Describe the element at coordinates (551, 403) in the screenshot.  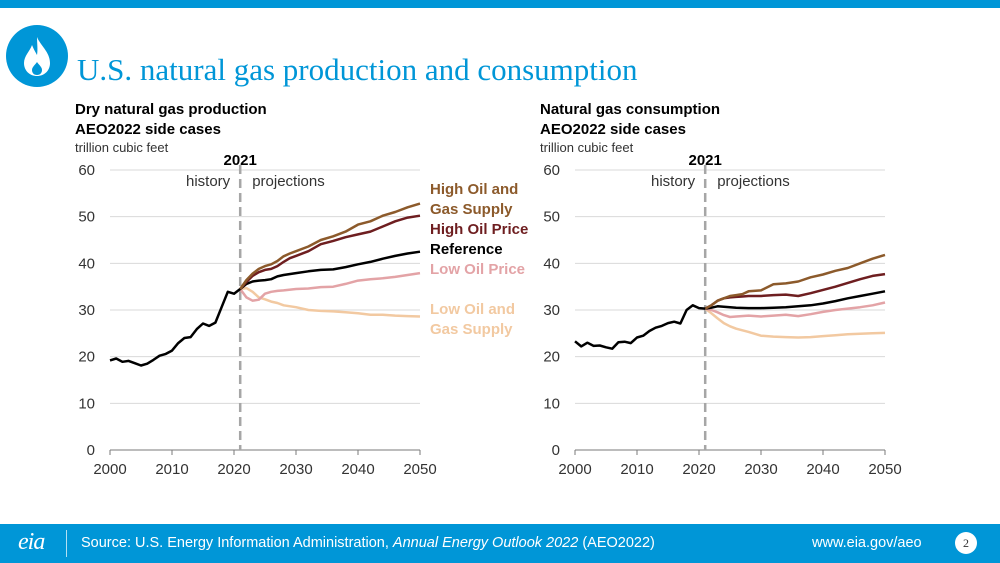
I see `chart2-ytick: 10` at that location.